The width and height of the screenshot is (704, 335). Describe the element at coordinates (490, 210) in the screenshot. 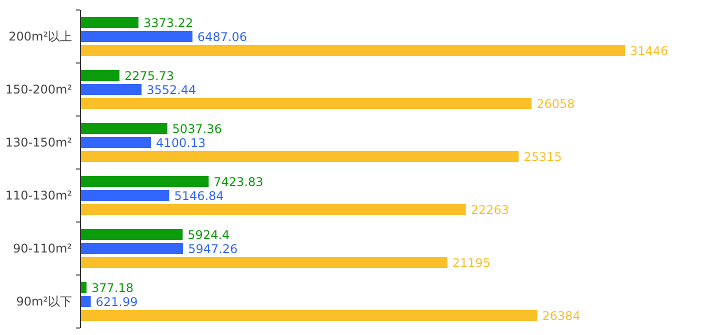

I see `data-label: 22263` at that location.